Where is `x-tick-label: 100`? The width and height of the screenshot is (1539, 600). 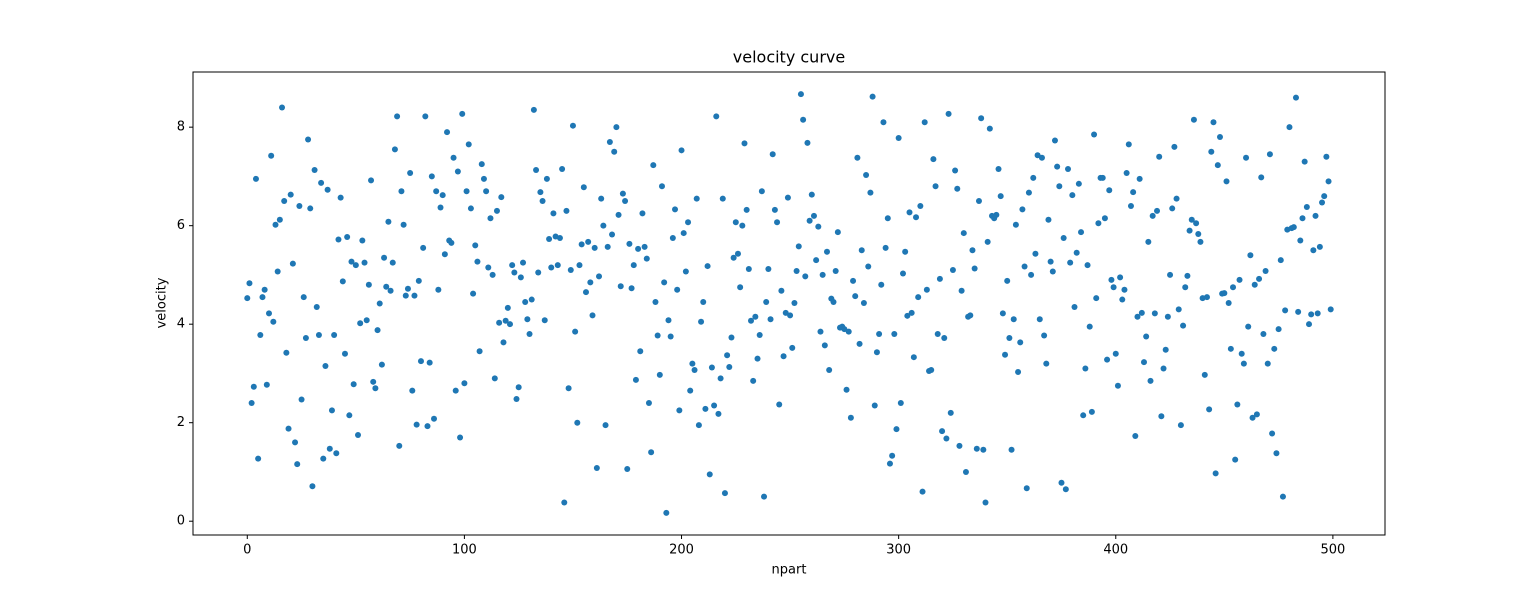
x-tick-label: 100 is located at coordinates (464, 550).